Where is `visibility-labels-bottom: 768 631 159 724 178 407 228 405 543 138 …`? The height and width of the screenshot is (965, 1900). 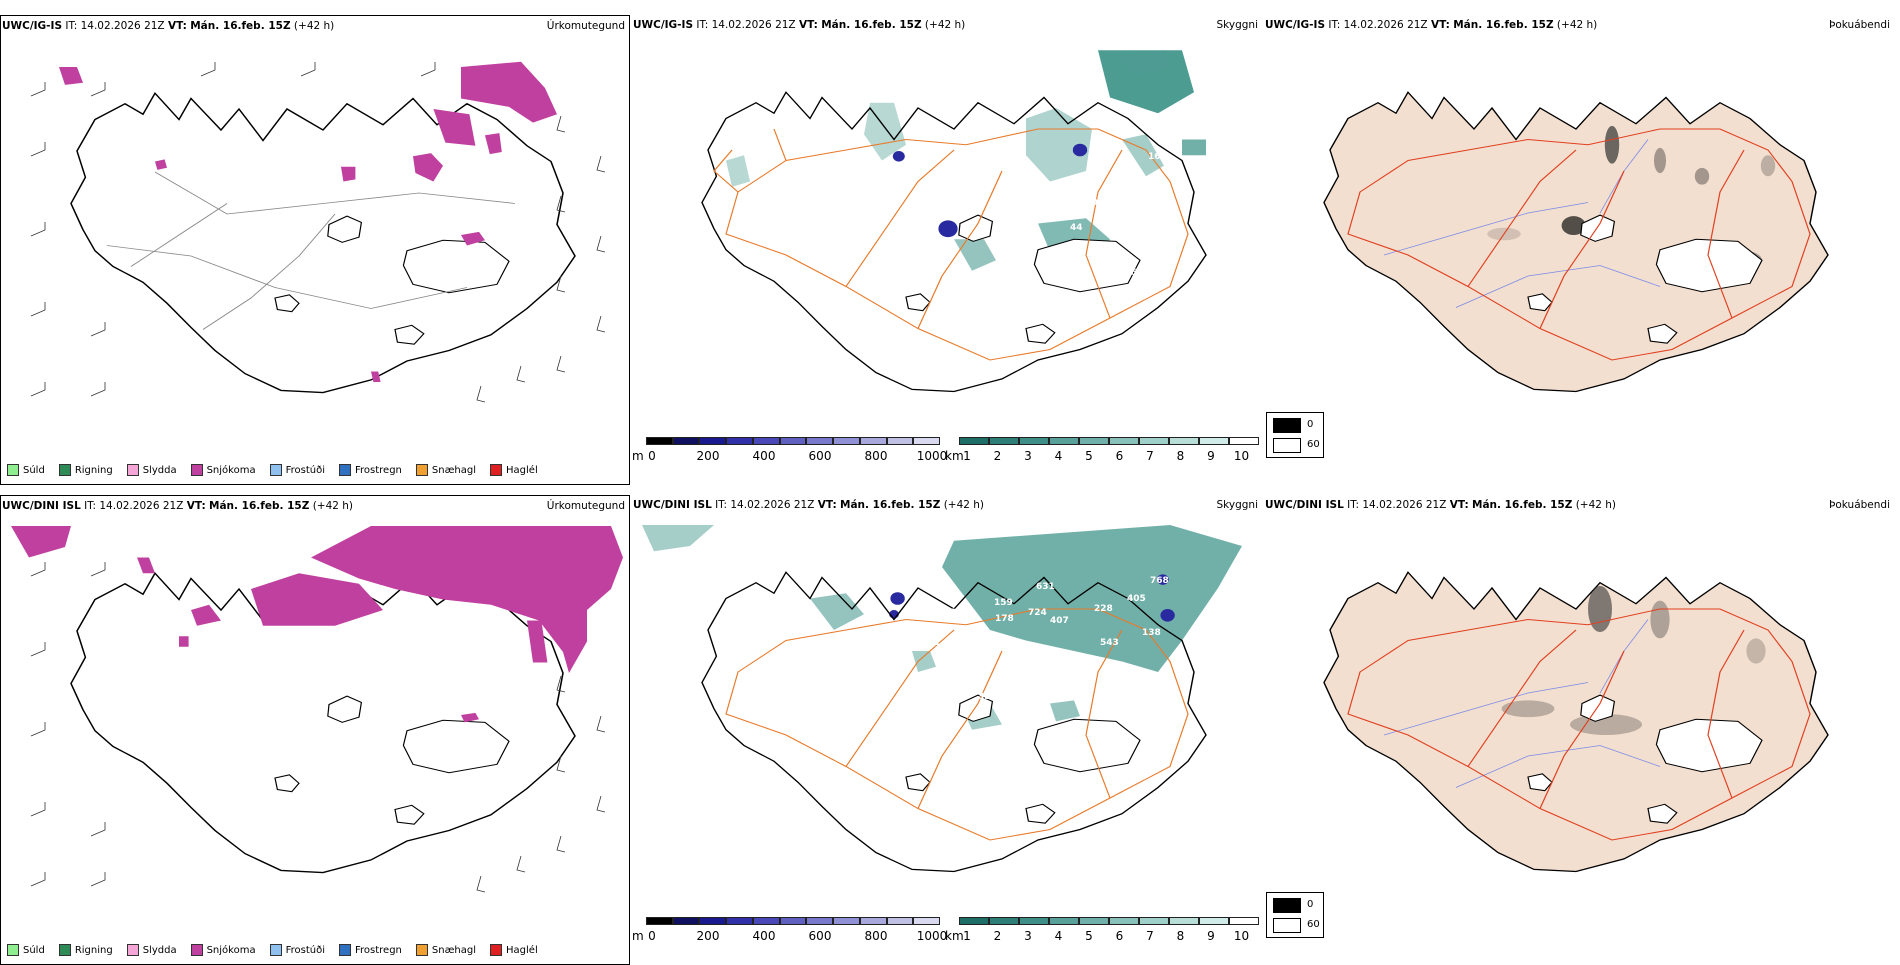
visibility-labels-bottom: 768 631 159 724 178 407 228 405 543 138 … is located at coordinates (1056, 639).